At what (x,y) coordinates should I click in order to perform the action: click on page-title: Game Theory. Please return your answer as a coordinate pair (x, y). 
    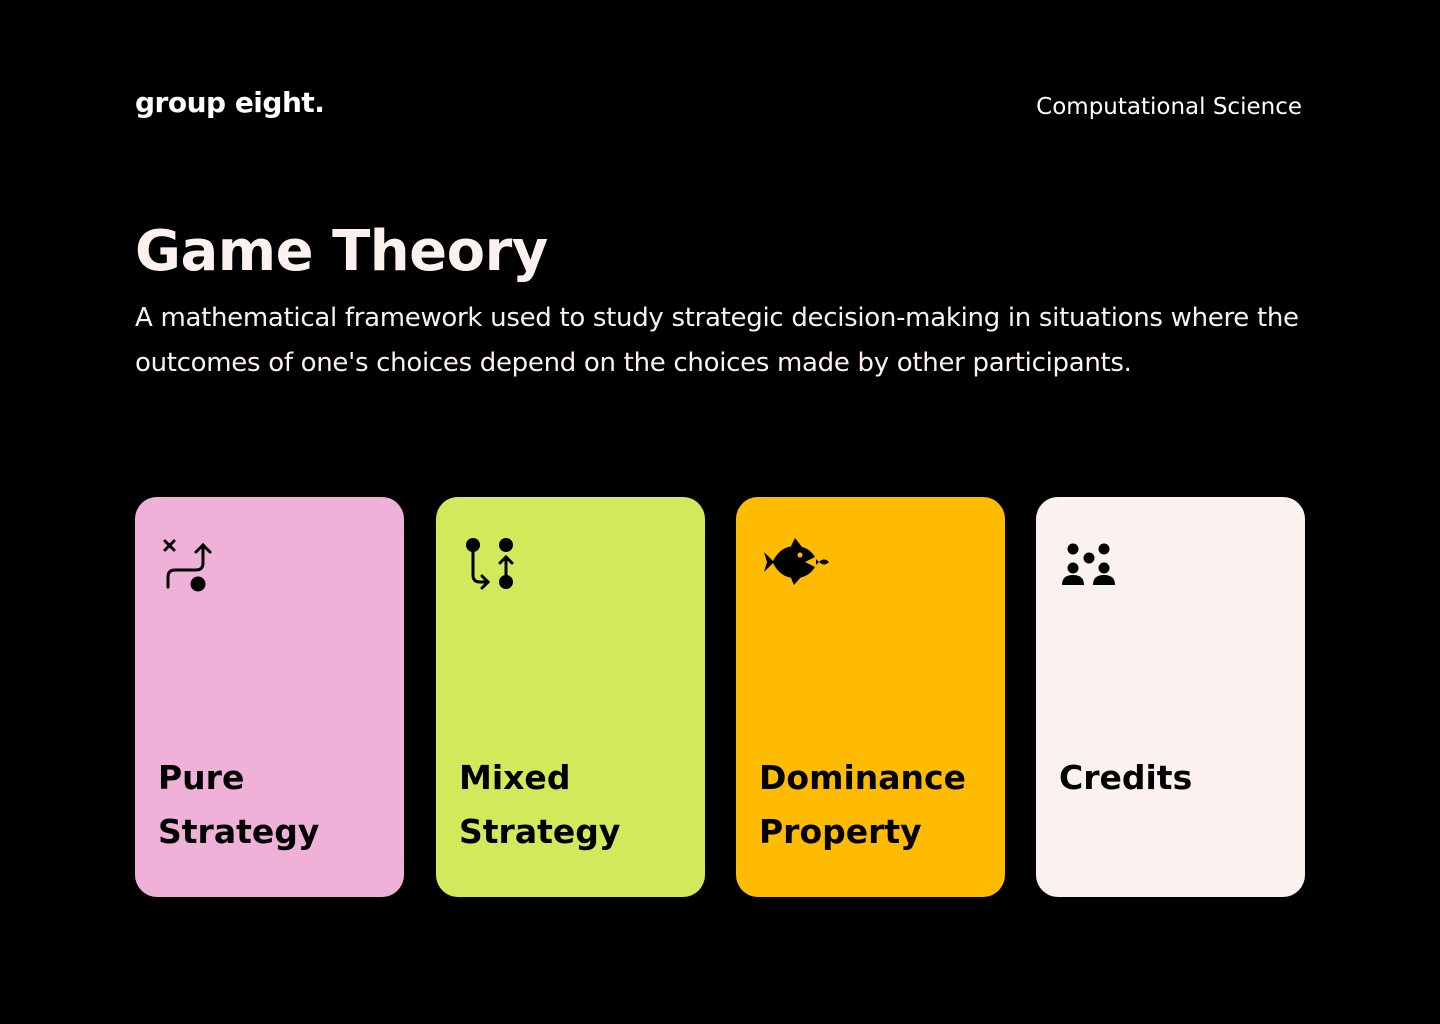
    Looking at the image, I should click on (341, 251).